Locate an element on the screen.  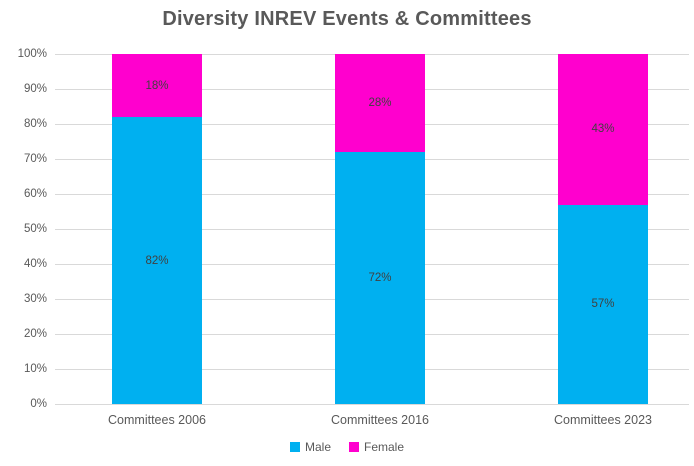
y-axis-tick-label: 30% is located at coordinates (35, 299).